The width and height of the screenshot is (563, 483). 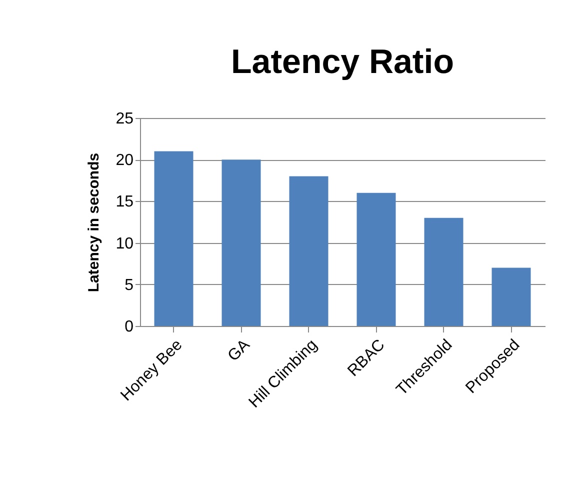 What do you see at coordinates (129, 285) in the screenshot?
I see `y-tick-label: 5` at bounding box center [129, 285].